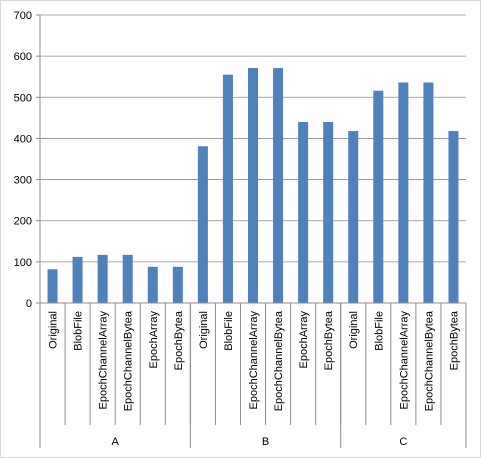  Describe the element at coordinates (23, 181) in the screenshot. I see `y-tick-label: 300` at that location.